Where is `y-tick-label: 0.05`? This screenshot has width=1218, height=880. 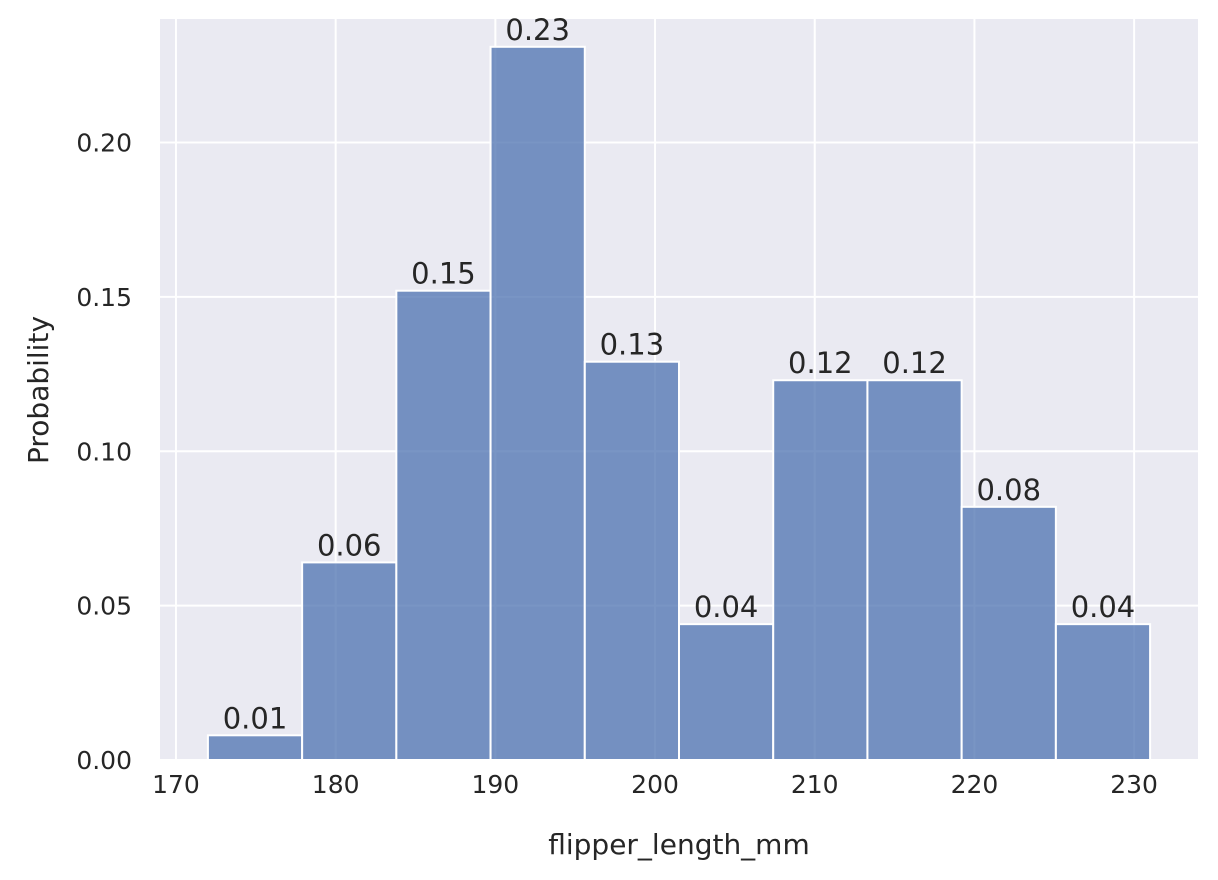
y-tick-label: 0.05 is located at coordinates (104, 606).